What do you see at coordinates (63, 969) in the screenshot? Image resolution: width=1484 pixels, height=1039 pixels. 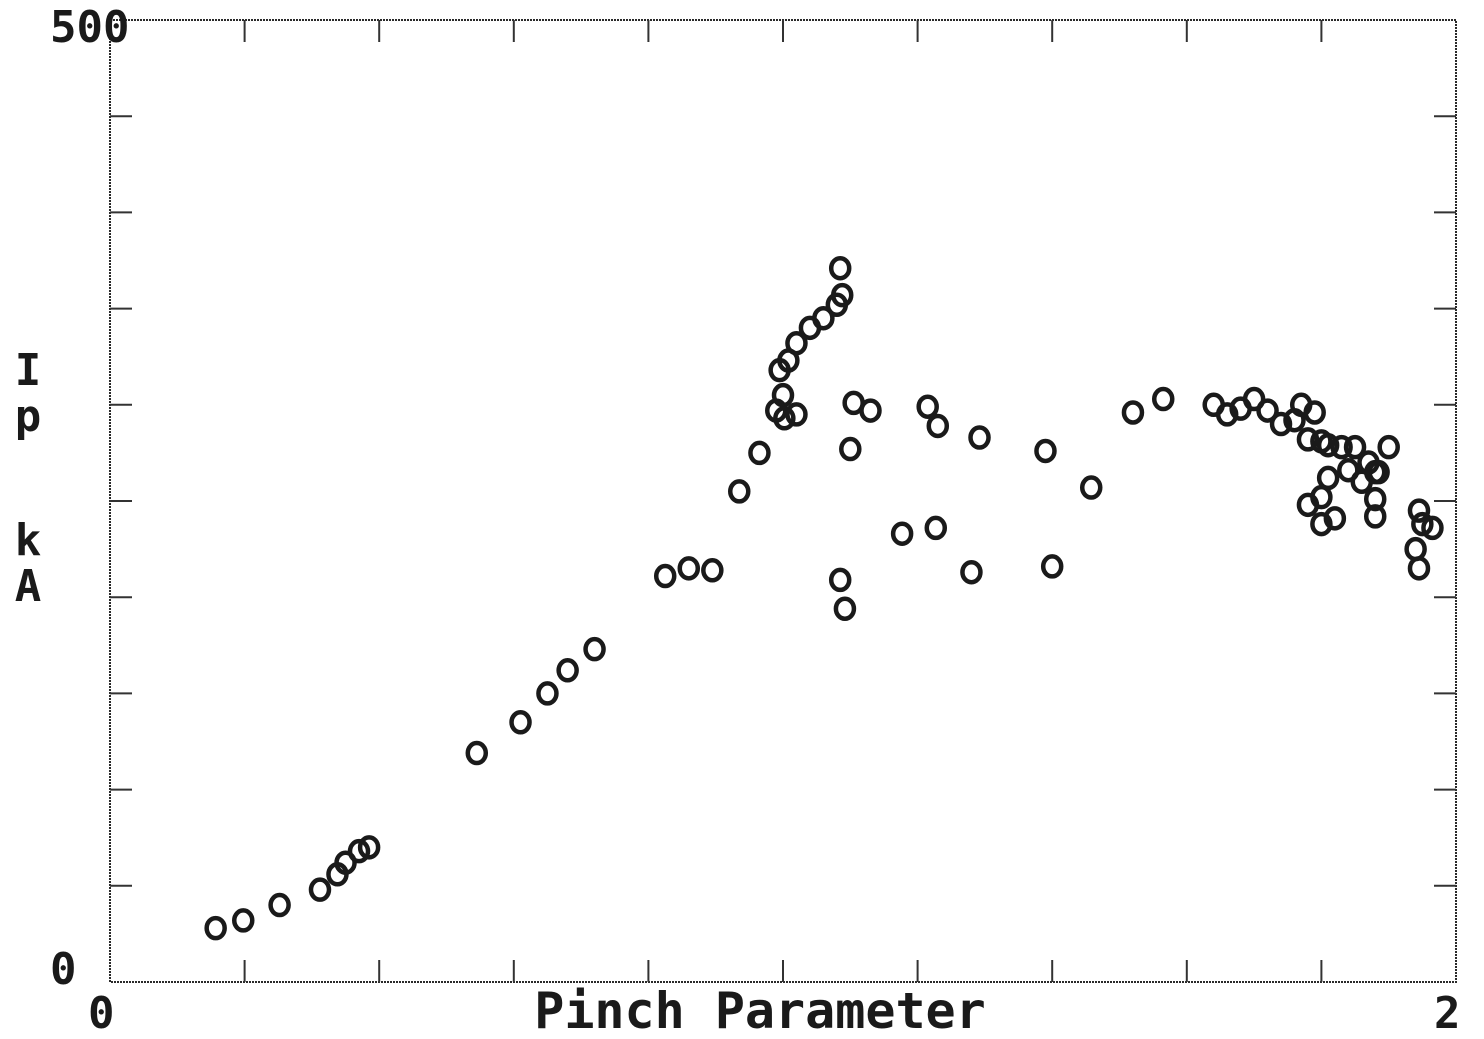 I see `y-tick-label-min: 0` at bounding box center [63, 969].